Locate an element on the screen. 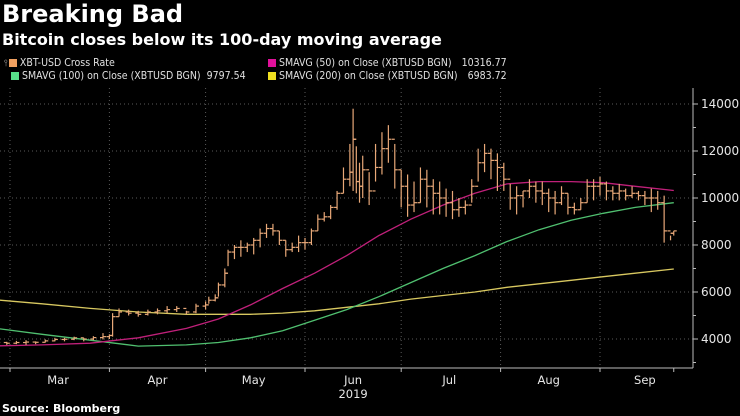 The height and width of the screenshot is (416, 740). x-tick-label: Jul is located at coordinates (448, 380).